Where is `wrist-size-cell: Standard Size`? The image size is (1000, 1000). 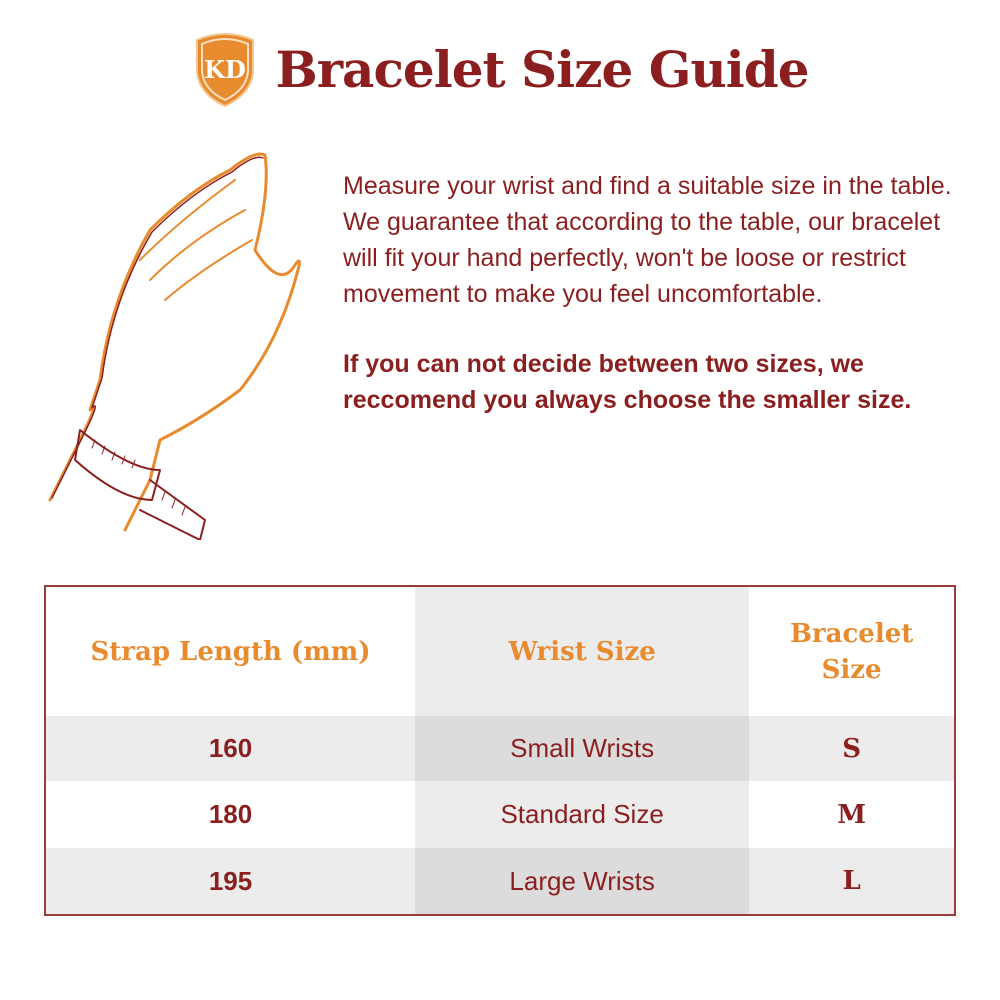
wrist-size-cell: Standard Size is located at coordinates (582, 814).